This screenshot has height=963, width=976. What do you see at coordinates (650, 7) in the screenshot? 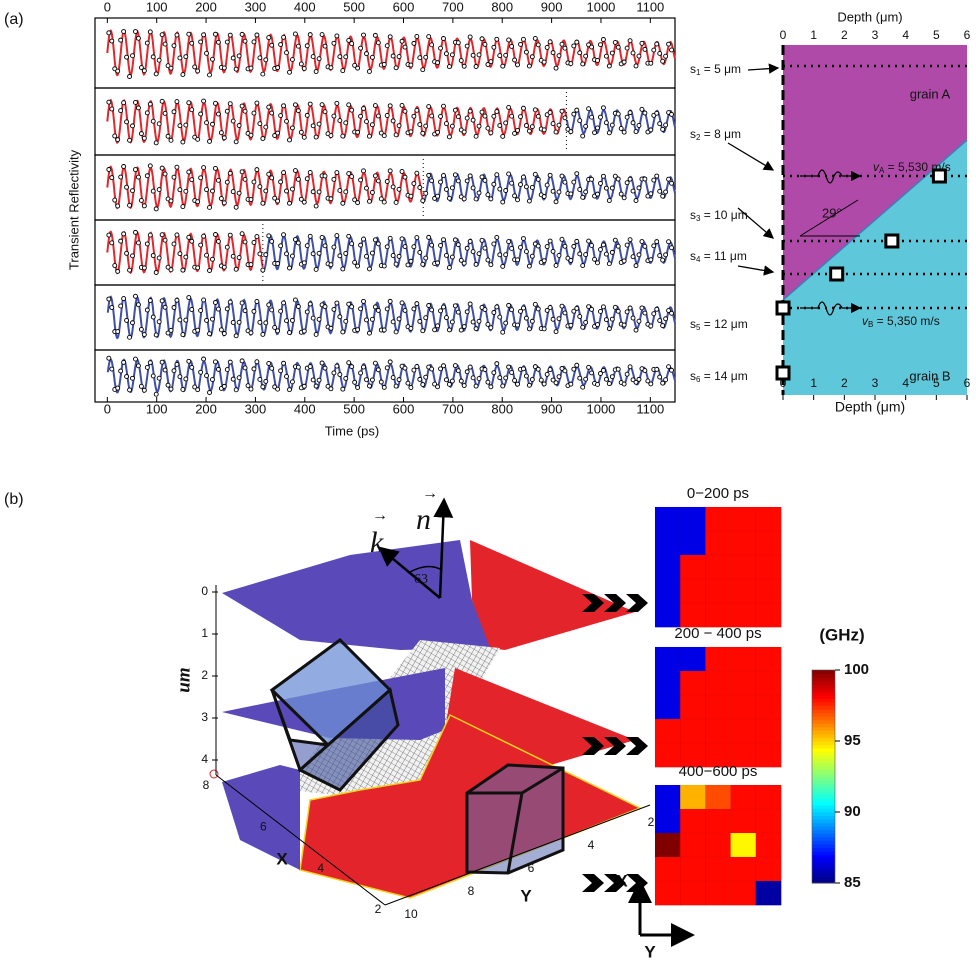
I see `x-tick-label: 1100` at bounding box center [650, 7].